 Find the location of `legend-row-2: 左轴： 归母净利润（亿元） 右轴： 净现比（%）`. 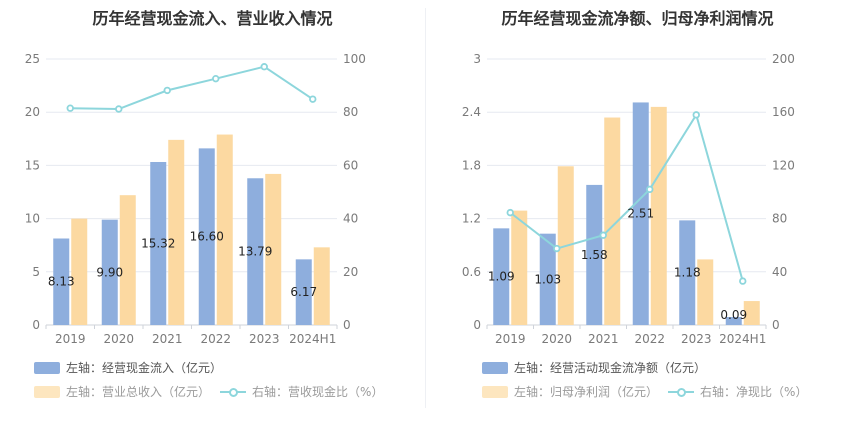

legend-row-2: 左轴： 归母净利润（亿元） 右轴： 净现比（%） is located at coordinates (644, 391).